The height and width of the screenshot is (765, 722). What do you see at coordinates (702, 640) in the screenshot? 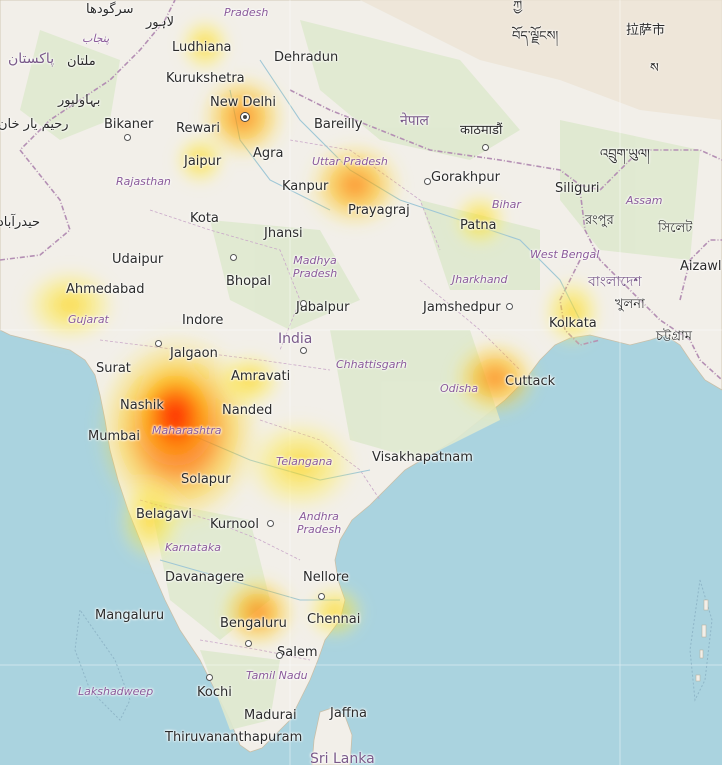
I see `andaman-islands` at bounding box center [702, 640].